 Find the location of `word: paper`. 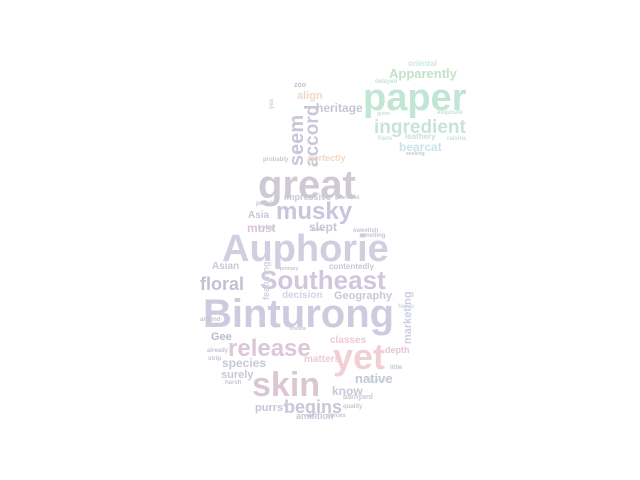

word: paper is located at coordinates (415, 98).